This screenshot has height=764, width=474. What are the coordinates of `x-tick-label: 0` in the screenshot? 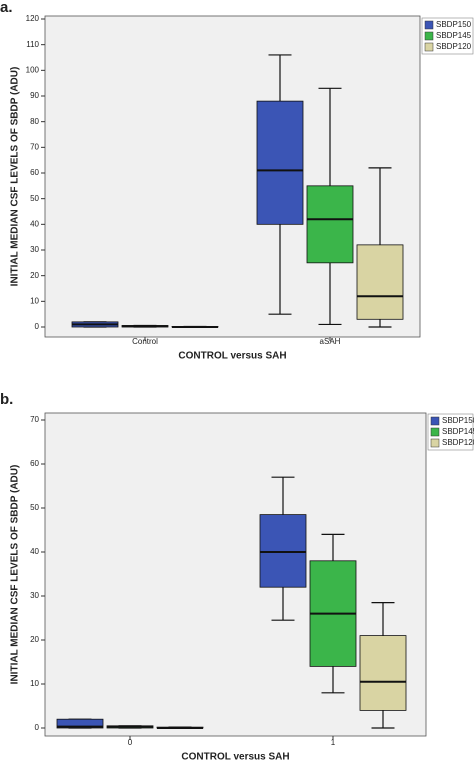 It's located at (130, 742).